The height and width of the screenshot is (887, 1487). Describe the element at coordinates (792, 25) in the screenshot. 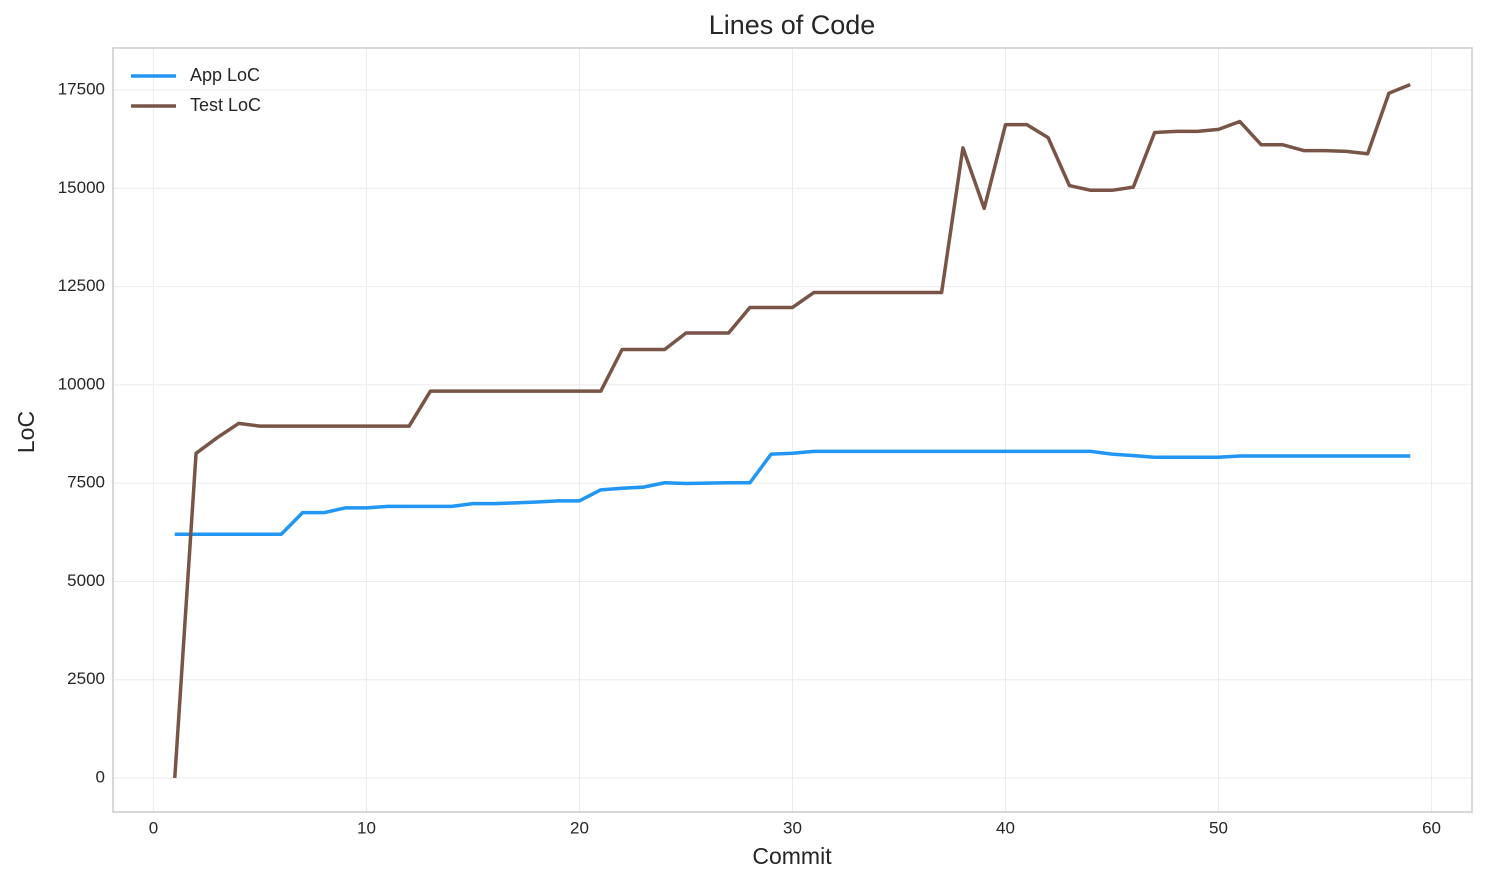

I see `chart-title: Lines of Code` at that location.